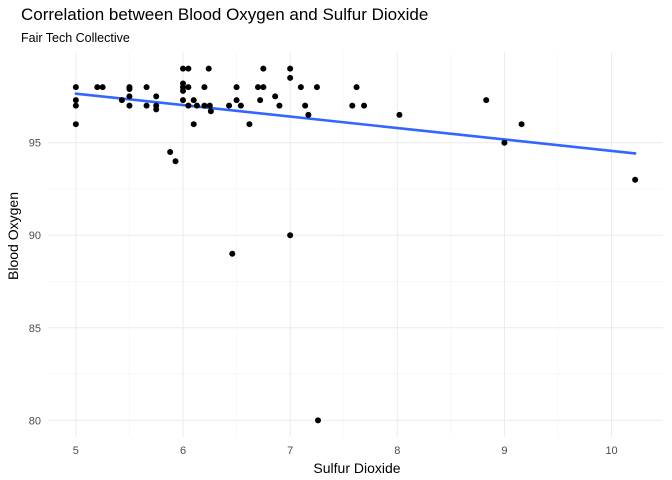  Describe the element at coordinates (35, 421) in the screenshot. I see `y-tick-label: 80` at that location.